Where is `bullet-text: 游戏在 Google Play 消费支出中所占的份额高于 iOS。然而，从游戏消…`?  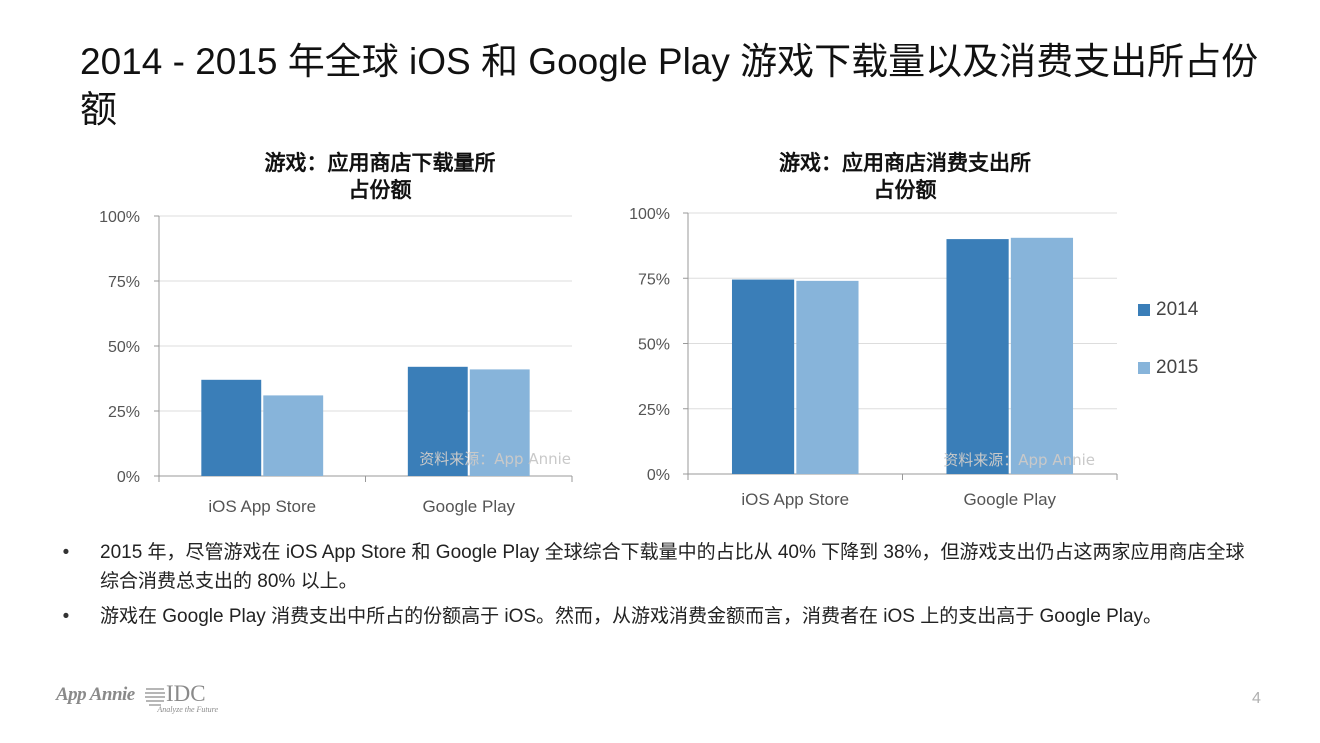 bullet-text: 游戏在 Google Play 消费支出中所占的份额高于 iOS。然而，从游戏消… is located at coordinates (631, 616).